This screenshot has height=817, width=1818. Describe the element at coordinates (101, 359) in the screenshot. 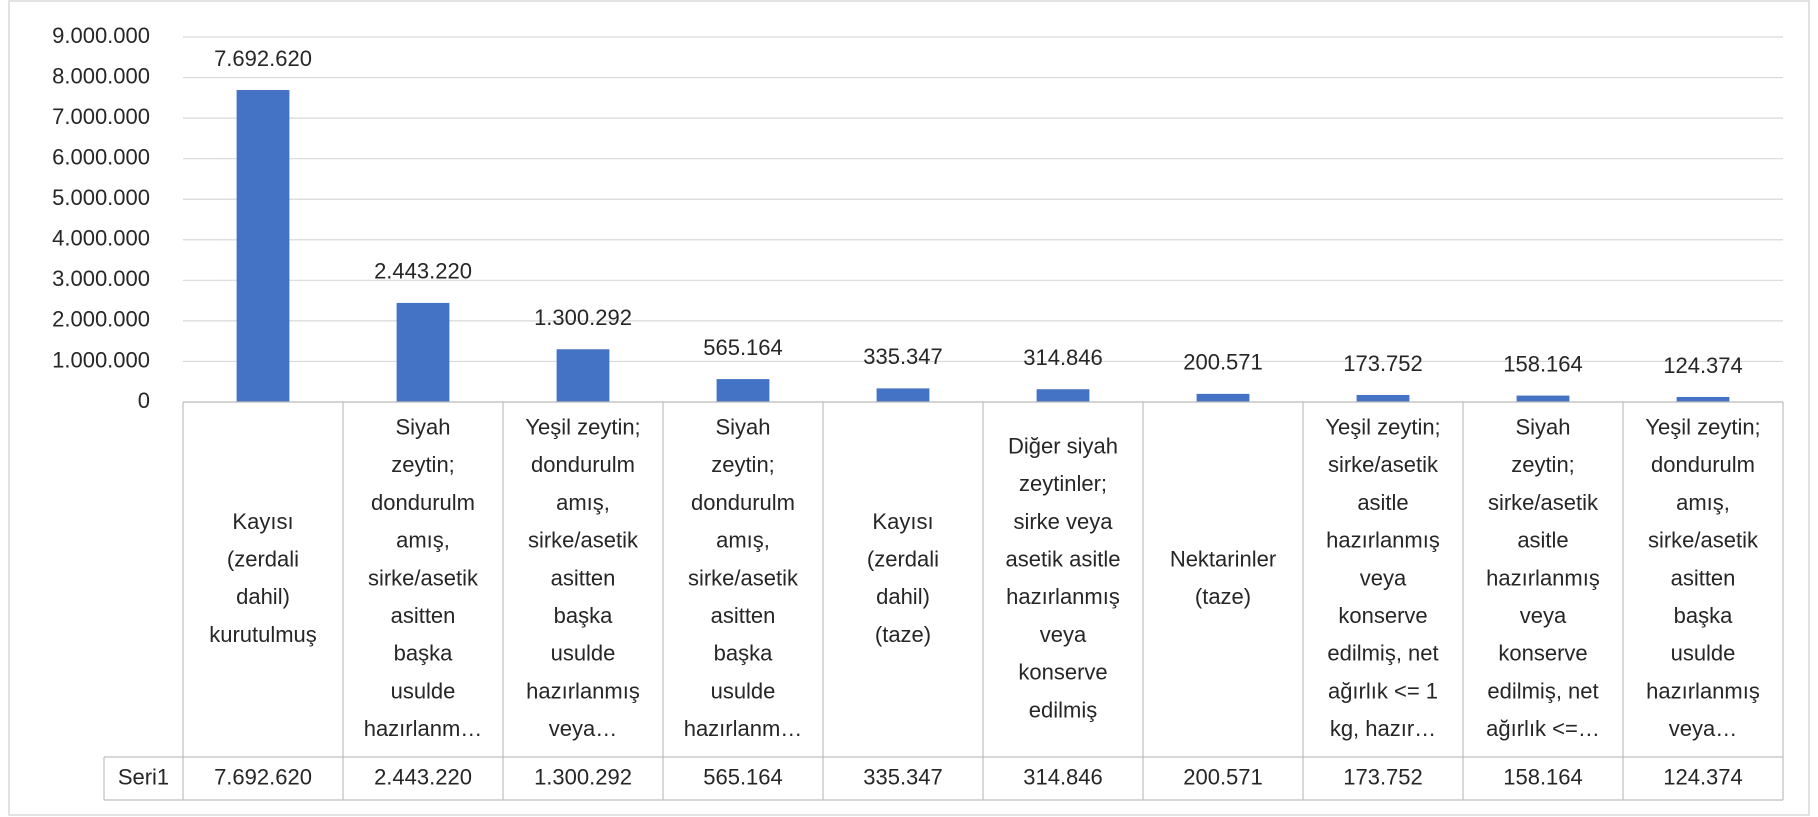

I see `y-tick-label: 1.000.000` at that location.